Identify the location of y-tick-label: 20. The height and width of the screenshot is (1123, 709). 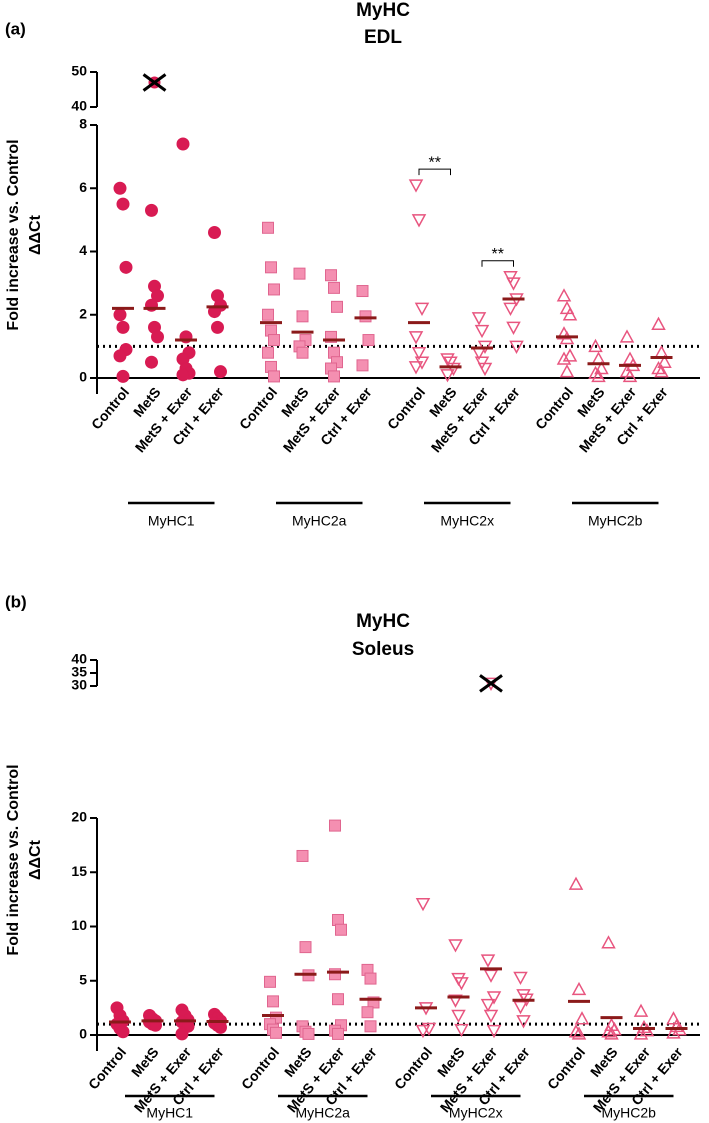
(79, 817).